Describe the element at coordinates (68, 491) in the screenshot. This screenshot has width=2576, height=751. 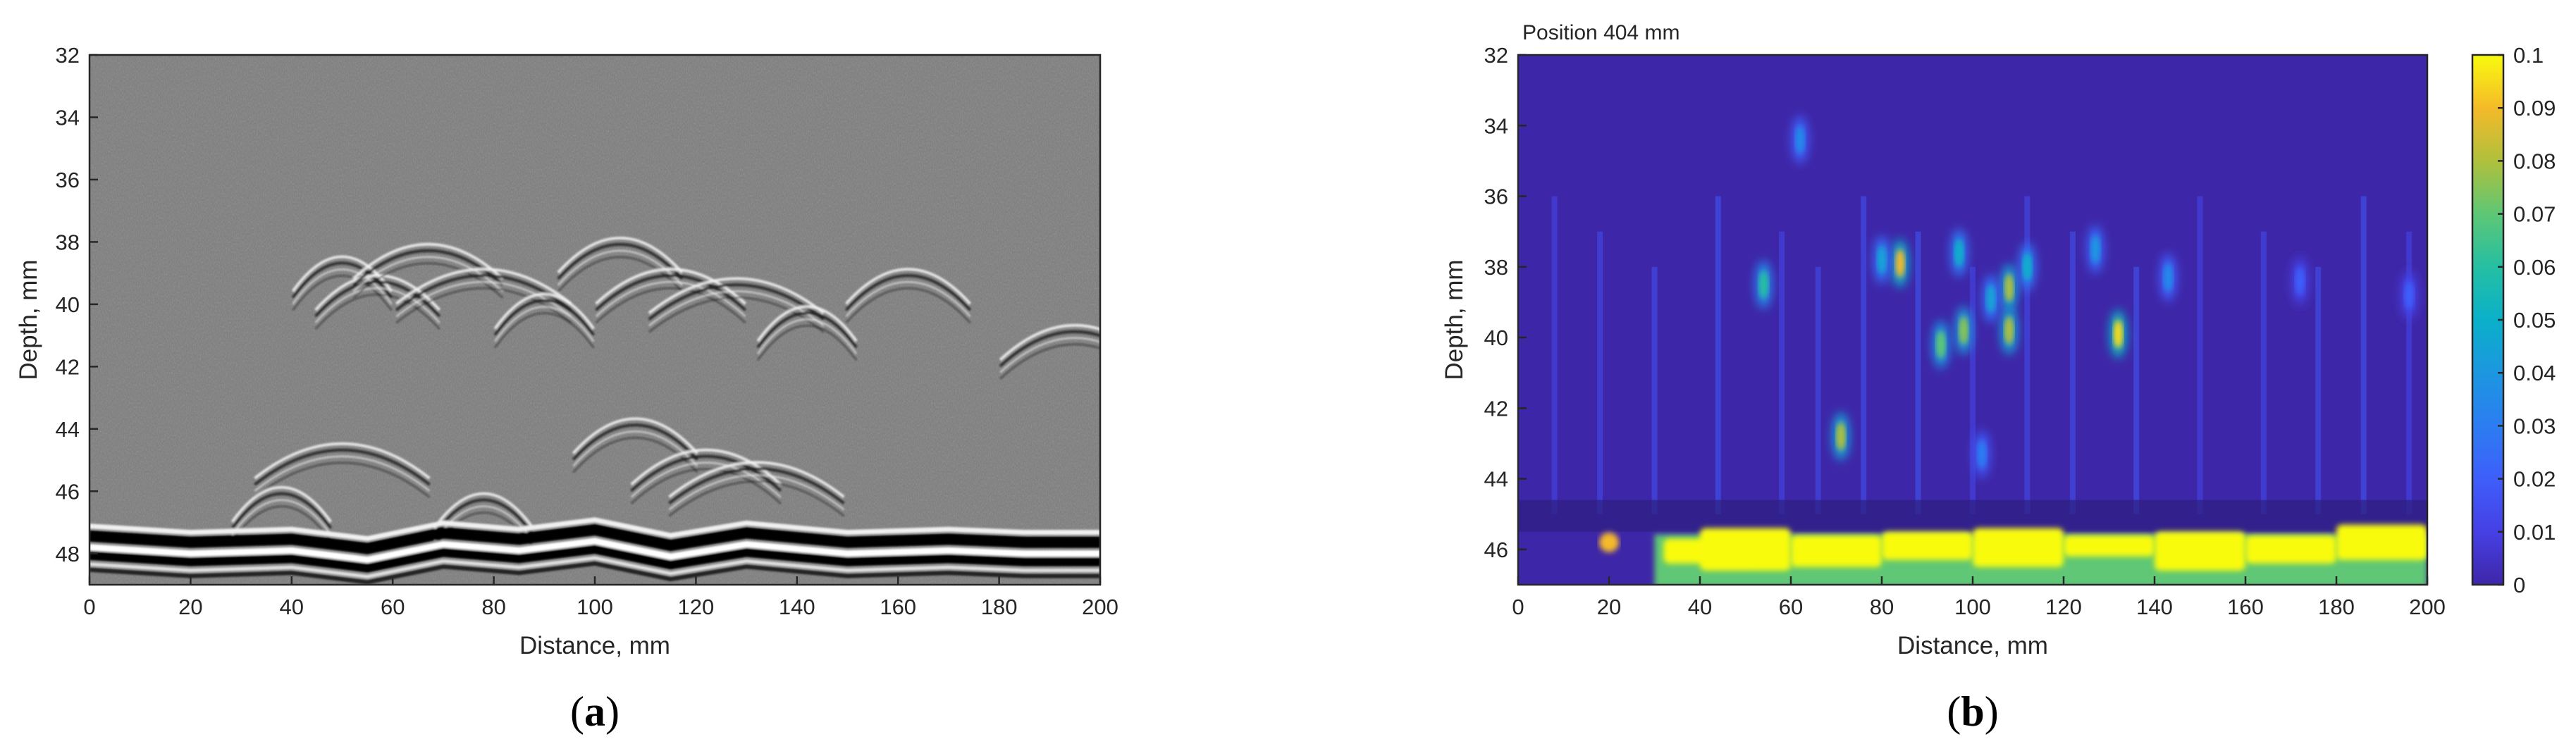
I see `panel-a-y-tick-label: 46` at that location.